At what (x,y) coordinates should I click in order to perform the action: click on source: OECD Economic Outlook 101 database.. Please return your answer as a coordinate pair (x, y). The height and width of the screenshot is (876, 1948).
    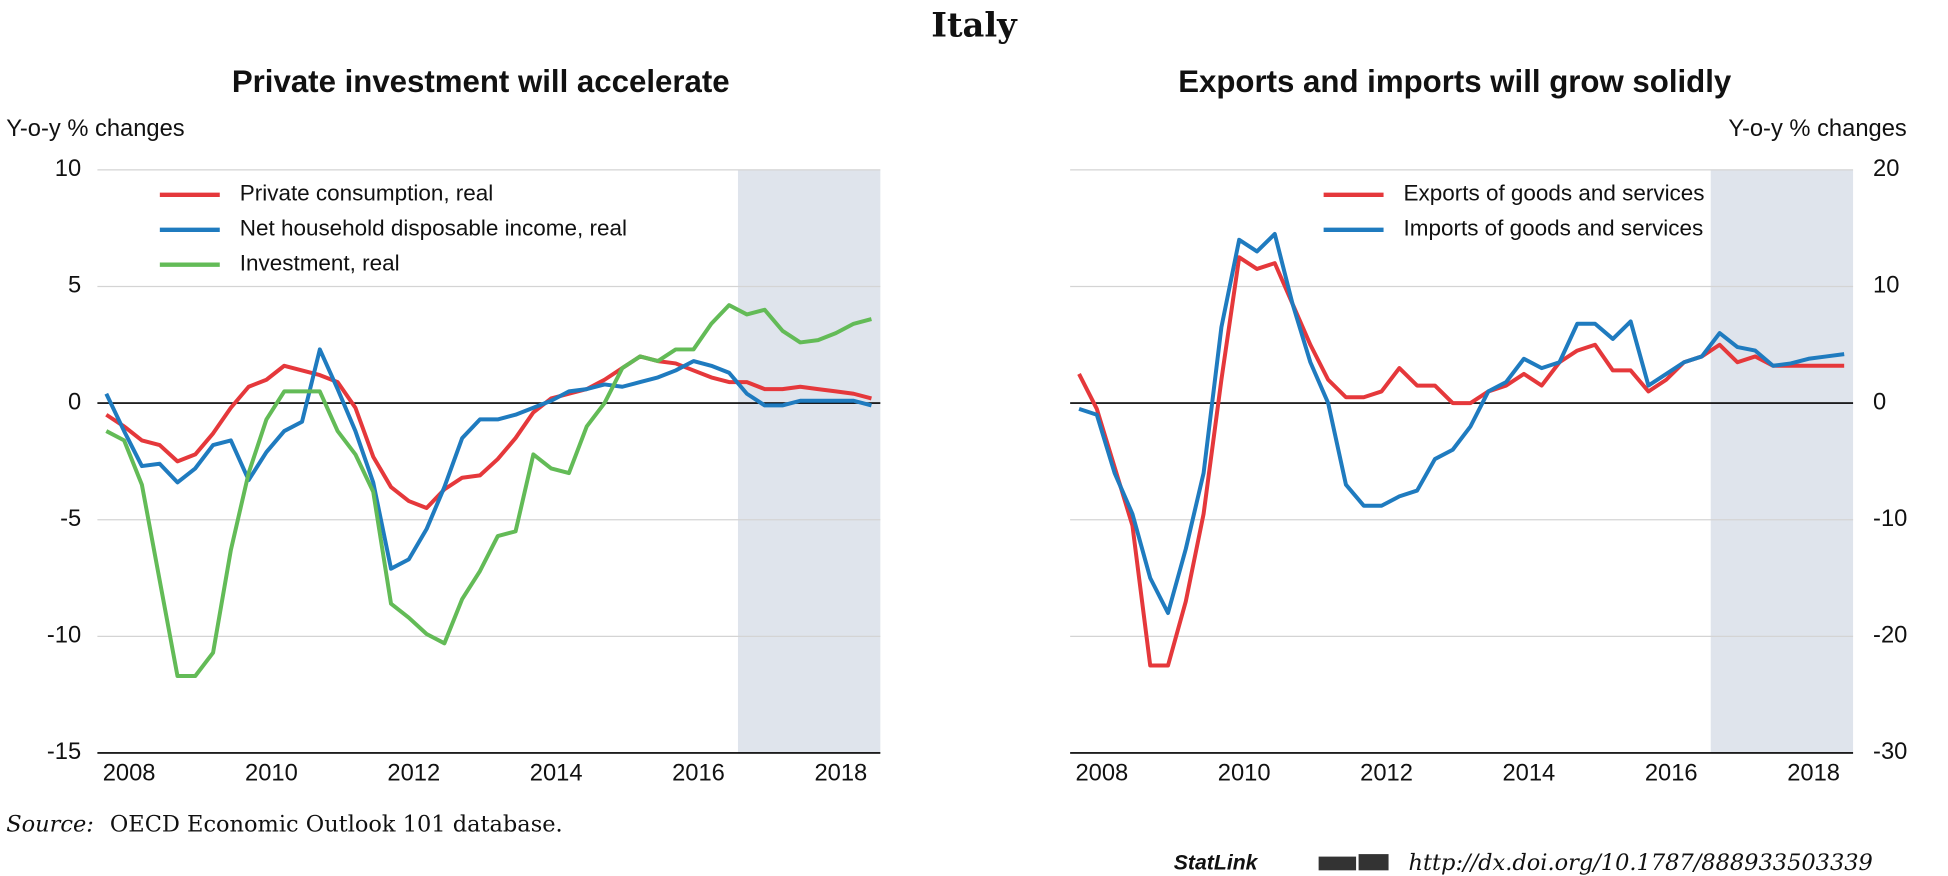
    Looking at the image, I should click on (336, 824).